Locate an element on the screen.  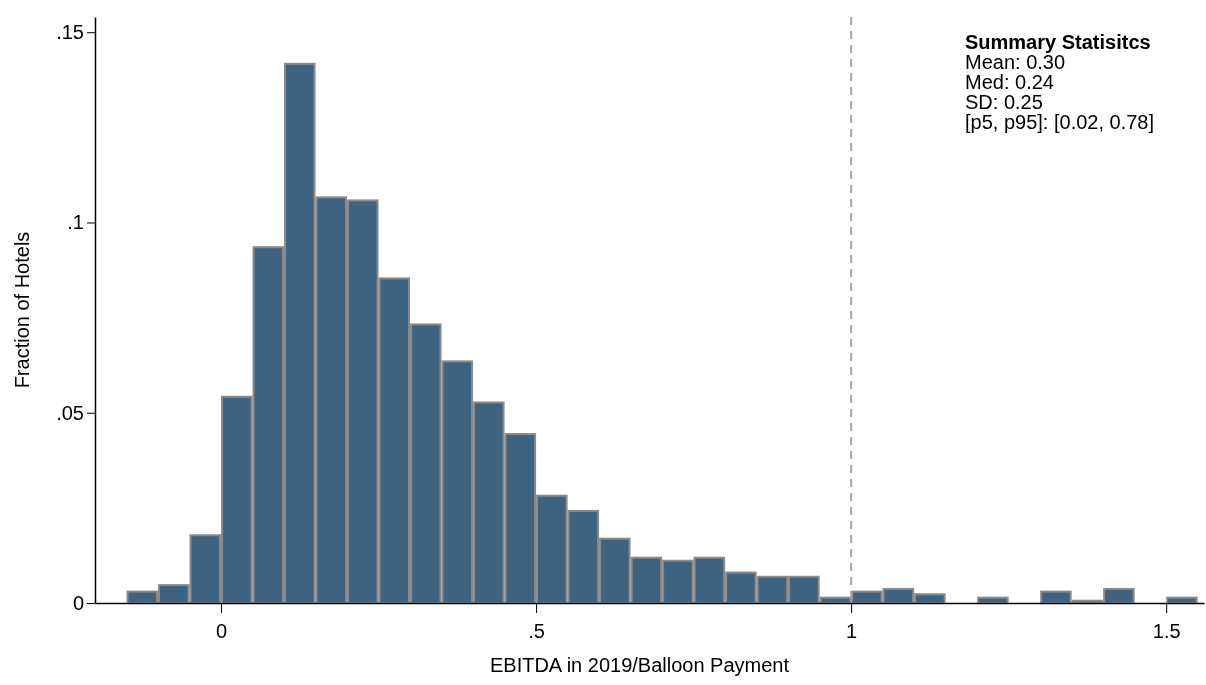
y-tick-label: 0 is located at coordinates (78, 602).